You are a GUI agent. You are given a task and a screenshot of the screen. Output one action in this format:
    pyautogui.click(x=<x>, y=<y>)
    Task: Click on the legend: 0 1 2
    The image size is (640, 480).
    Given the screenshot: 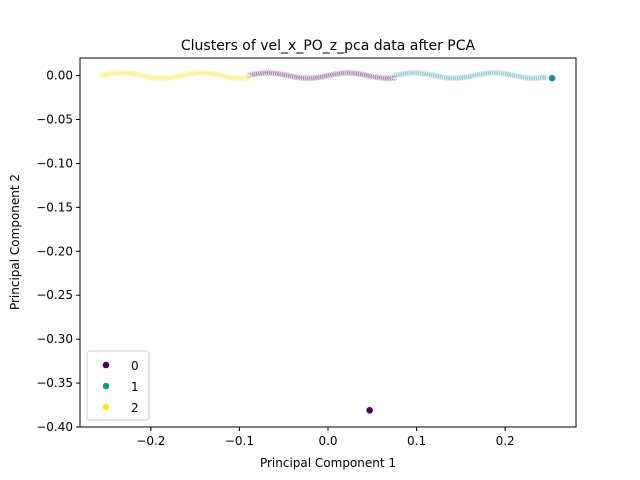 What is the action you would take?
    pyautogui.click(x=118, y=385)
    